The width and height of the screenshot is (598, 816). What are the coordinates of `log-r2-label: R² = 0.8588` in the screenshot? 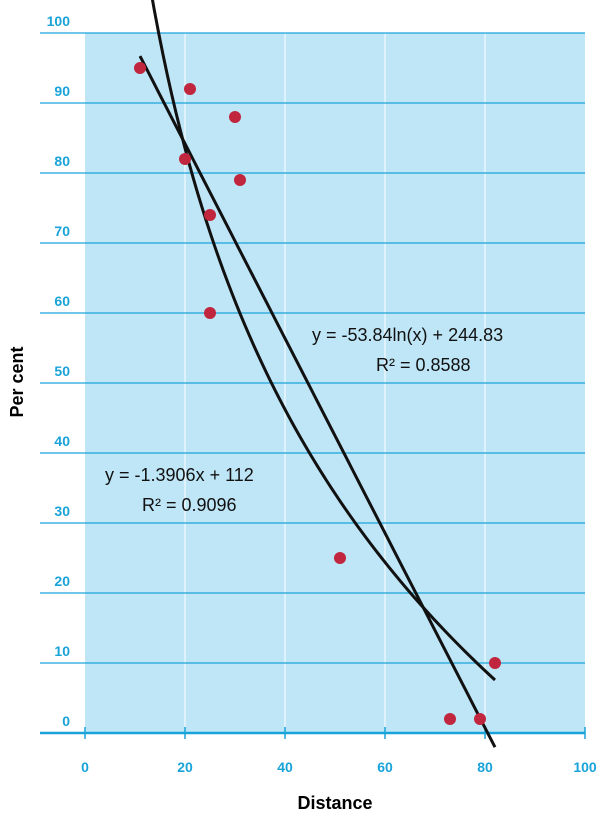 It's located at (423, 365).